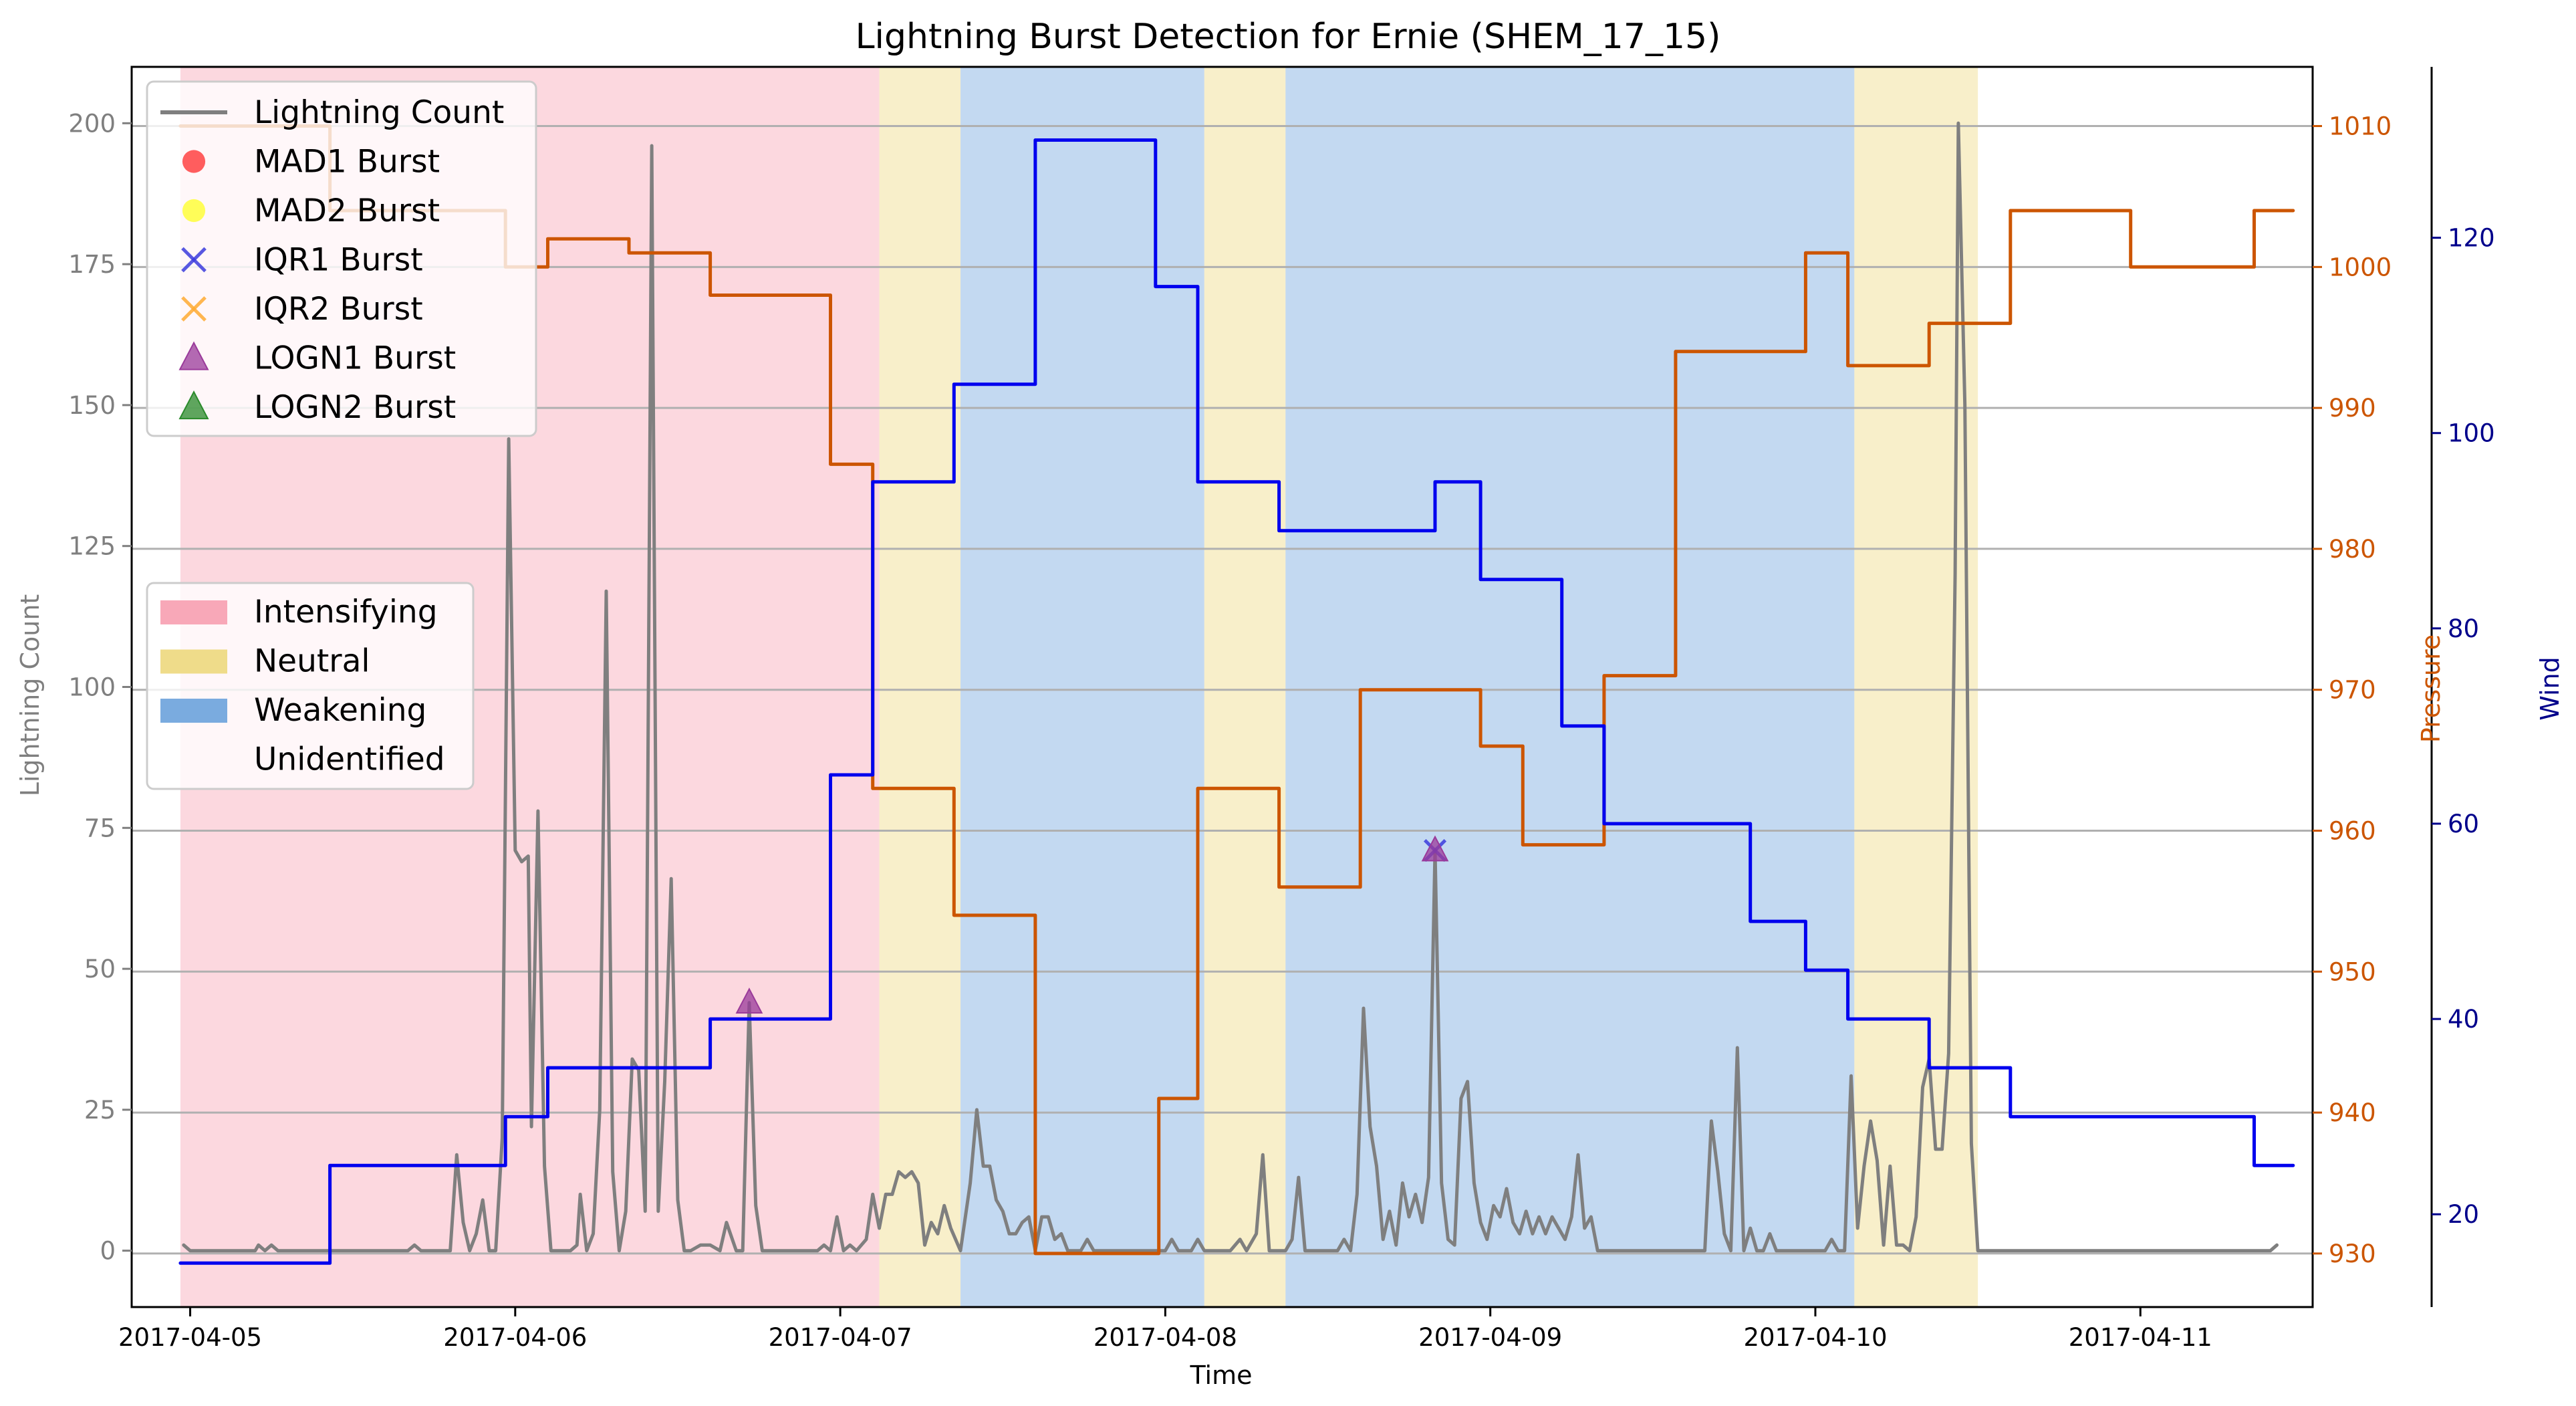  I want to click on y-tick-label-pressure: 930, so click(2352, 1254).